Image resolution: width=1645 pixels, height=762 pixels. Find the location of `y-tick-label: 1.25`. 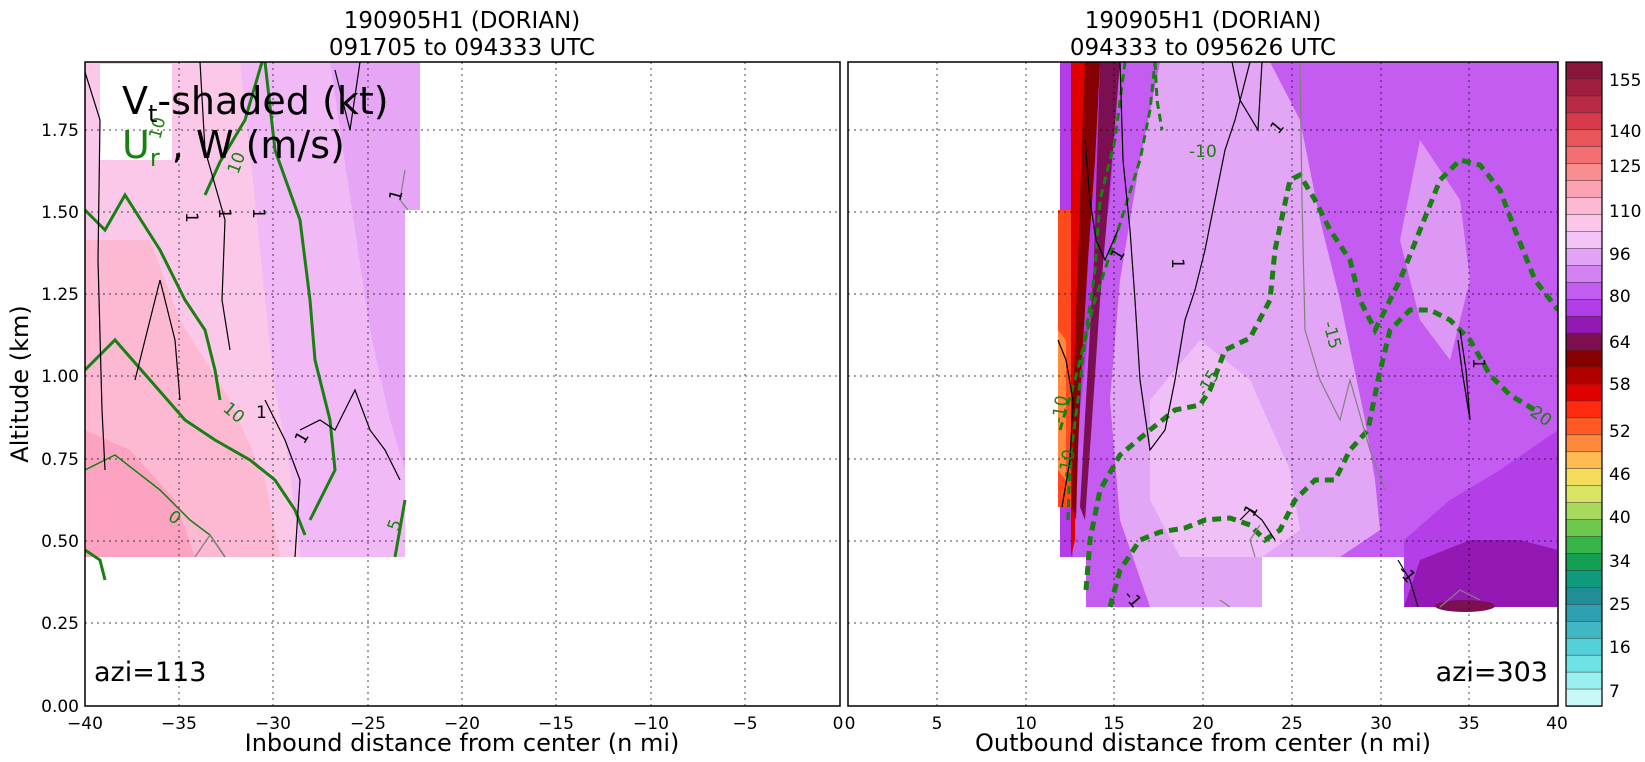

y-tick-label: 1.25 is located at coordinates (60, 295).